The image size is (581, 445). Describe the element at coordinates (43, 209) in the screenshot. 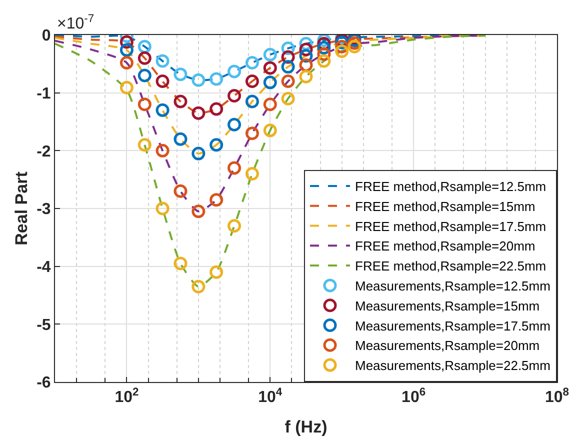

I see `y-tick-label: -3` at that location.